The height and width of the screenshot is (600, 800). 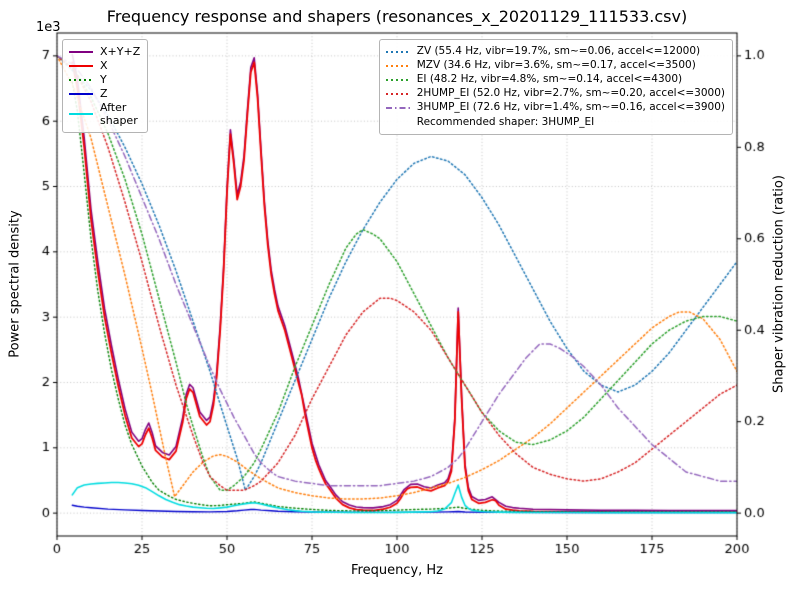 What do you see at coordinates (397, 51) in the screenshot?
I see `legend-line-sample-zv` at bounding box center [397, 51].